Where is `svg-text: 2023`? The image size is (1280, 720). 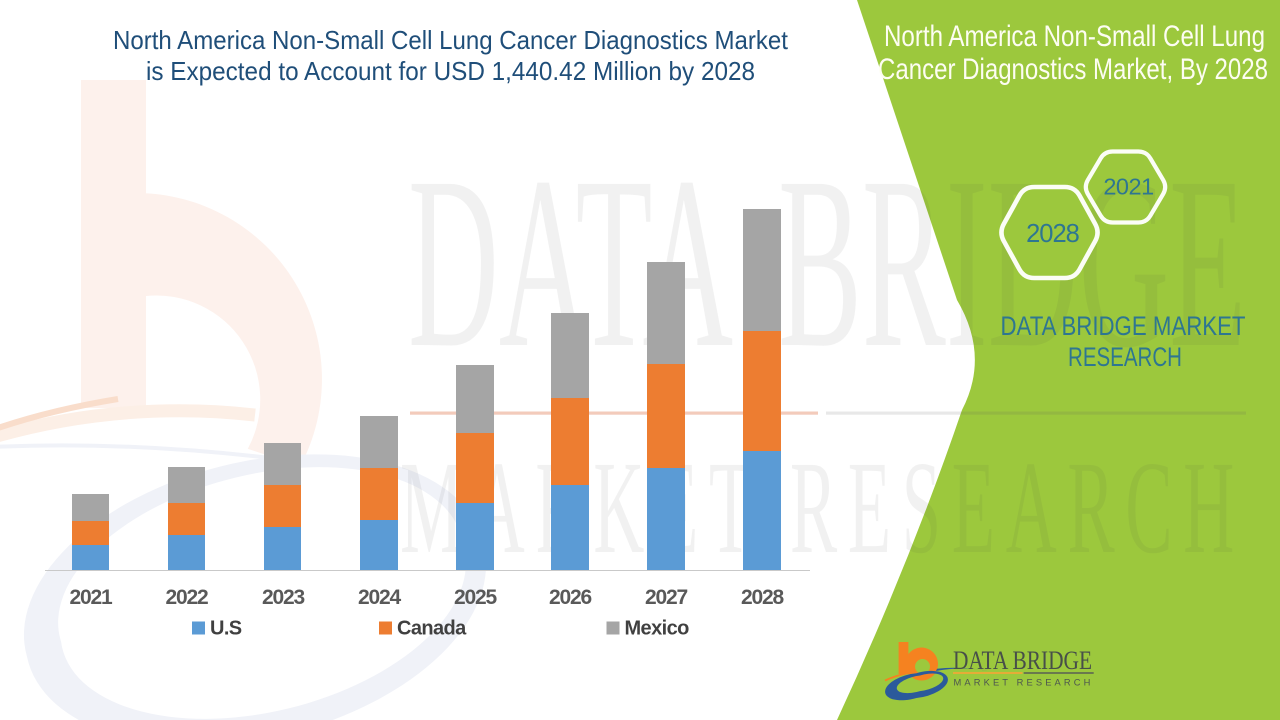 svg-text: 2023 is located at coordinates (283, 597).